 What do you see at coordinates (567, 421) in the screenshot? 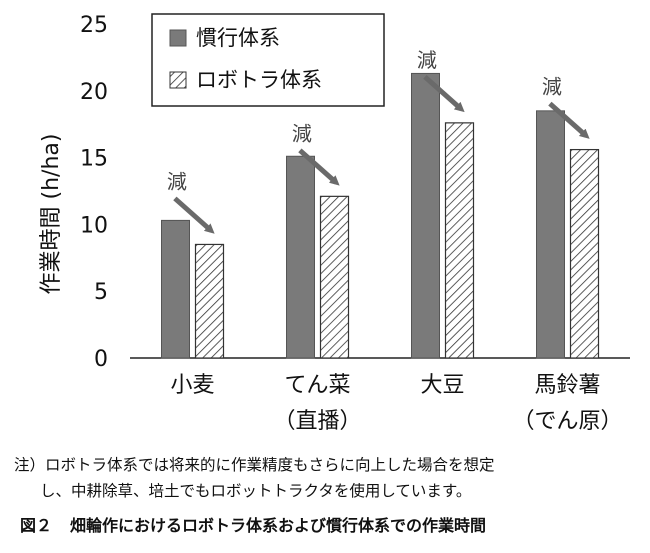
I see `category-sublabel: （でん原）` at bounding box center [567, 421].